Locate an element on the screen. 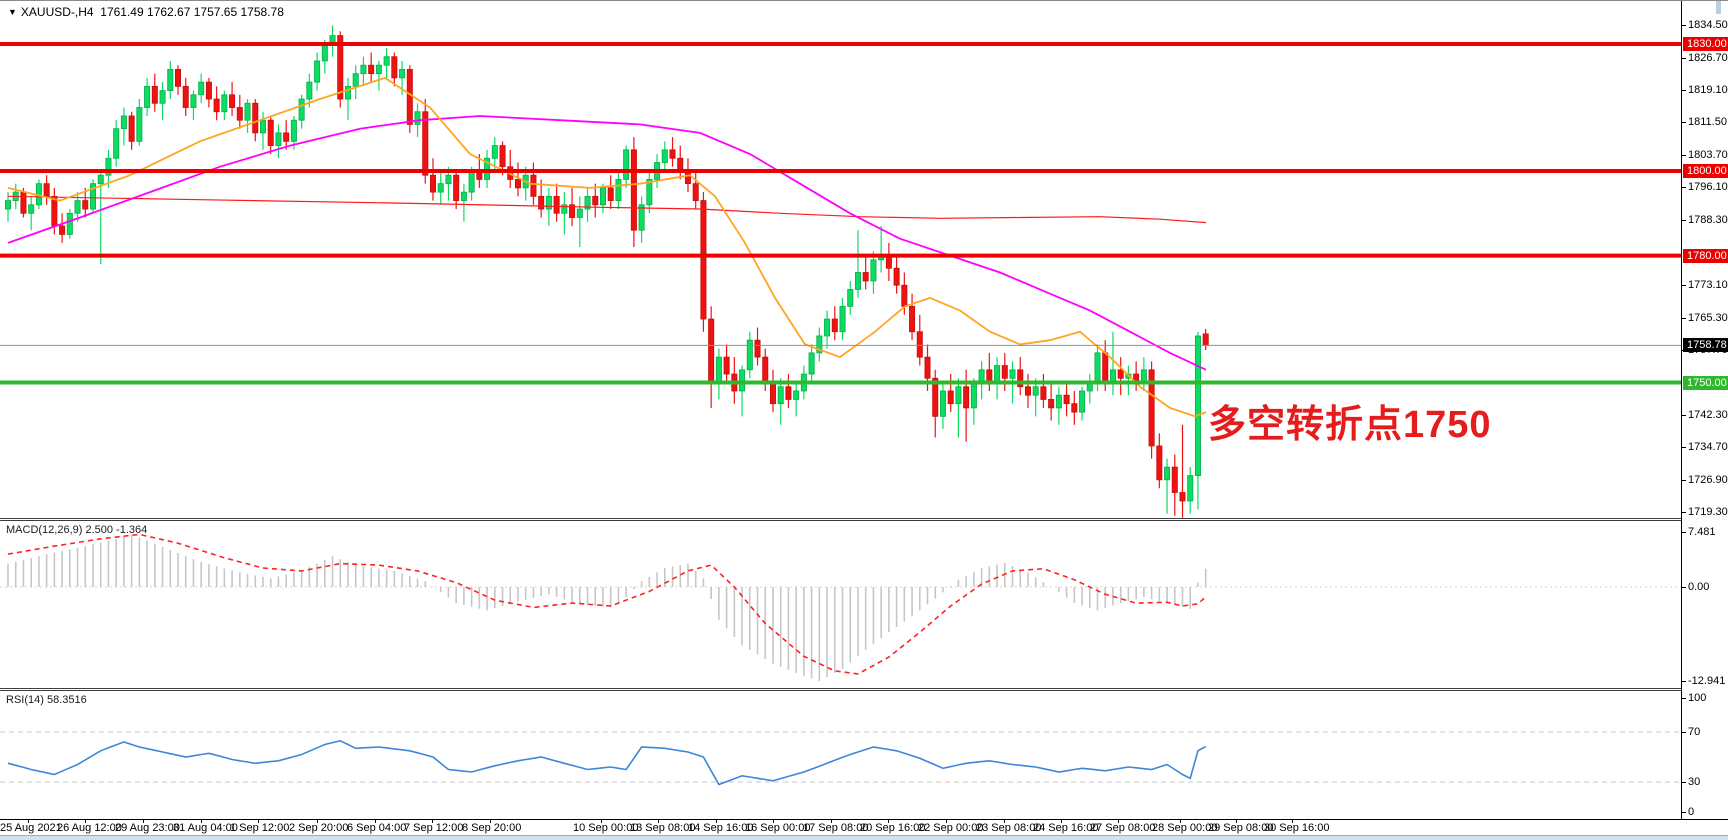  rsi-tick-label: 0 is located at coordinates (1691, 812).